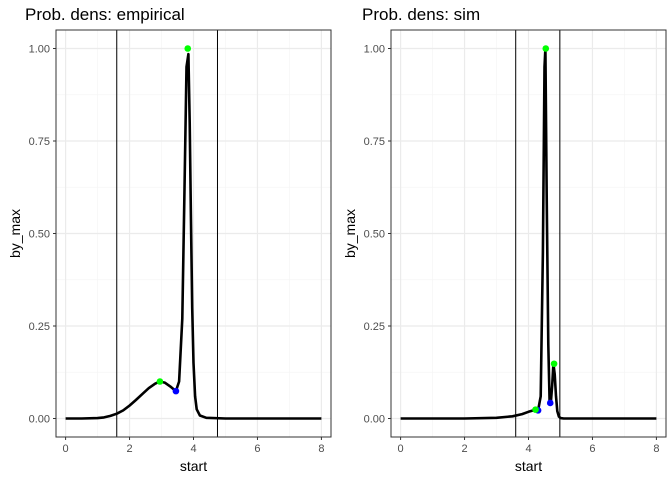 This screenshot has height=480, width=672. I want to click on panel-title: Prob. dens: sim, so click(421, 14).